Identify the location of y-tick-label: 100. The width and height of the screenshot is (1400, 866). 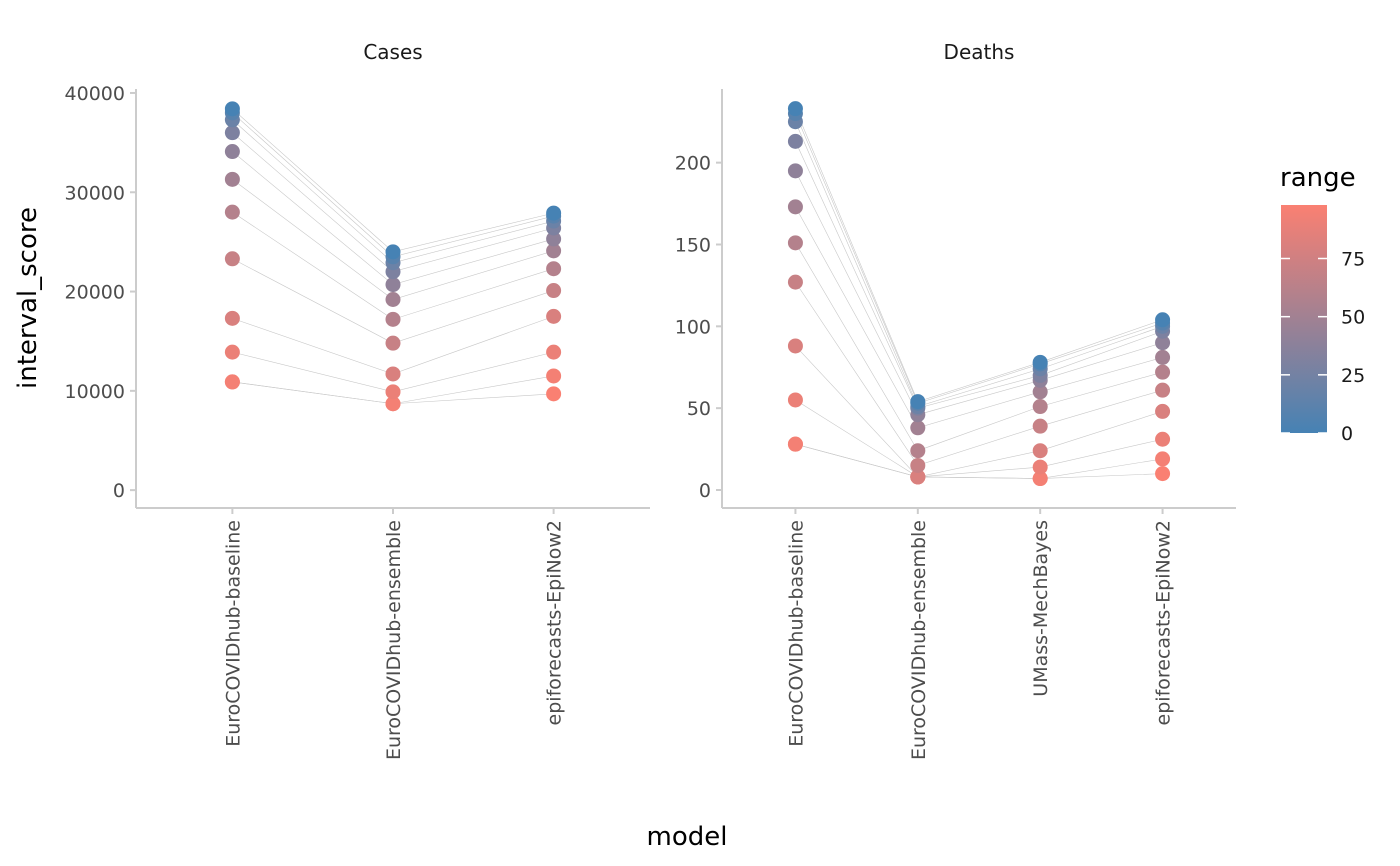
(693, 327).